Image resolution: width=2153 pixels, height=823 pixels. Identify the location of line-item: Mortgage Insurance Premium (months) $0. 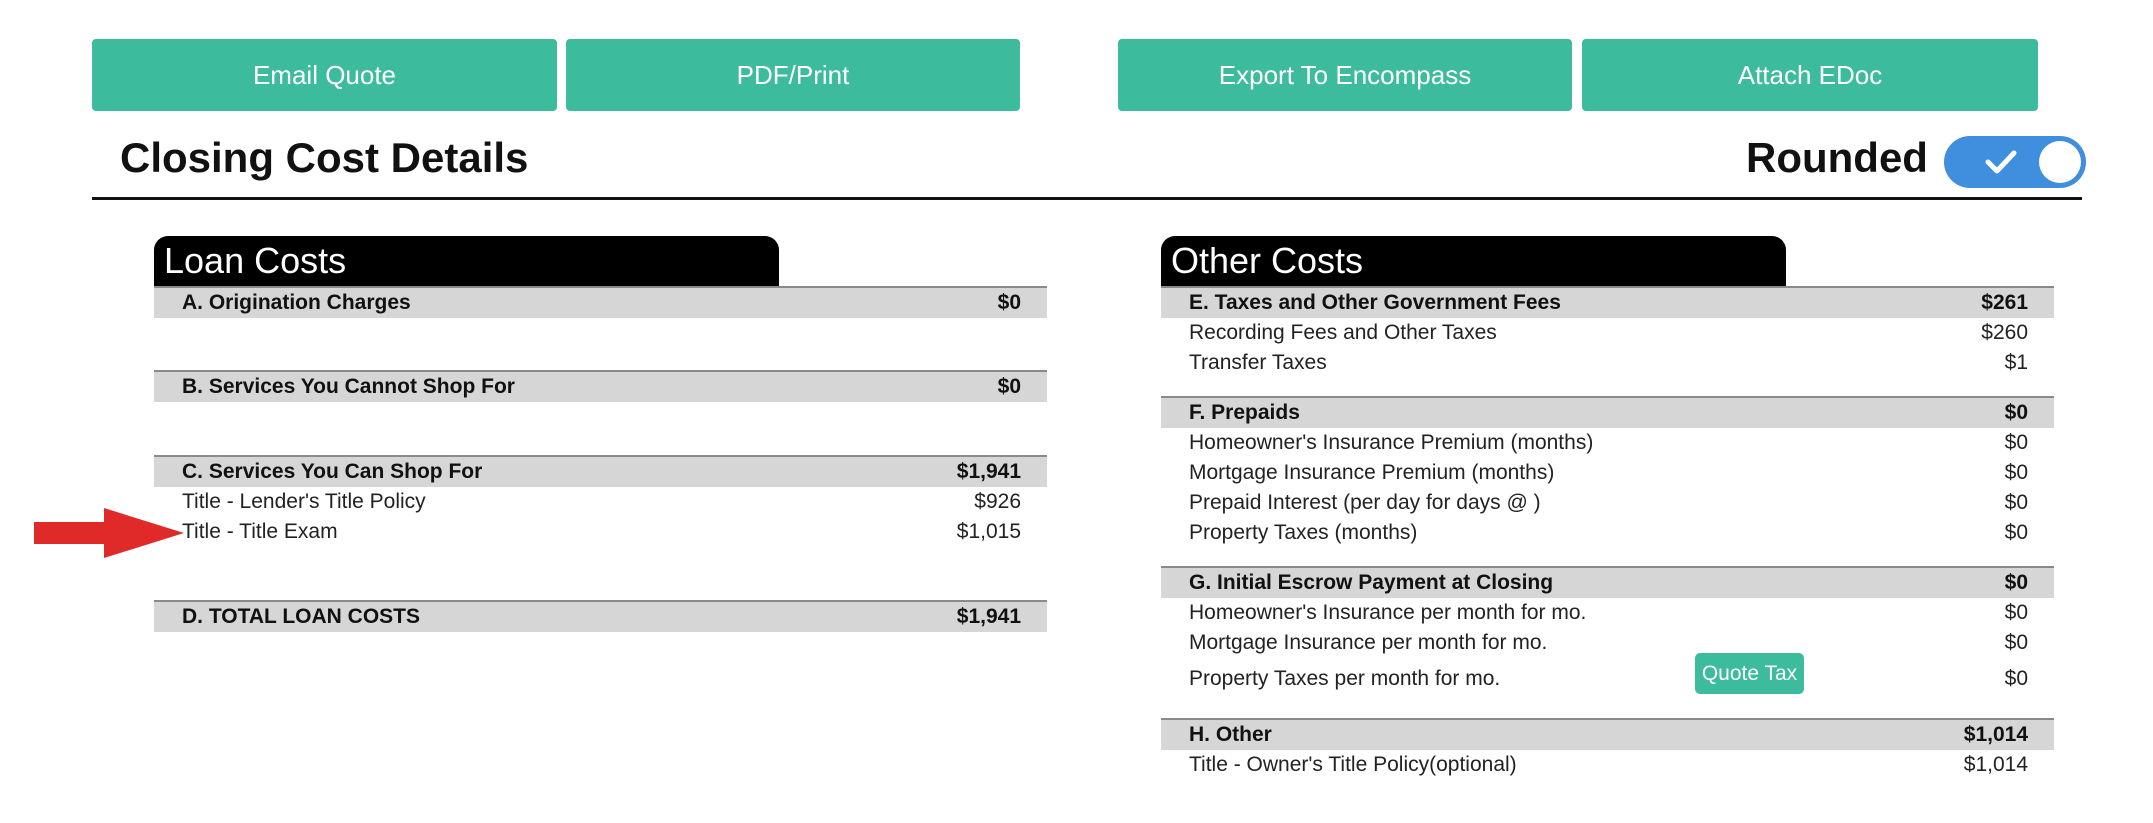
(1607, 473).